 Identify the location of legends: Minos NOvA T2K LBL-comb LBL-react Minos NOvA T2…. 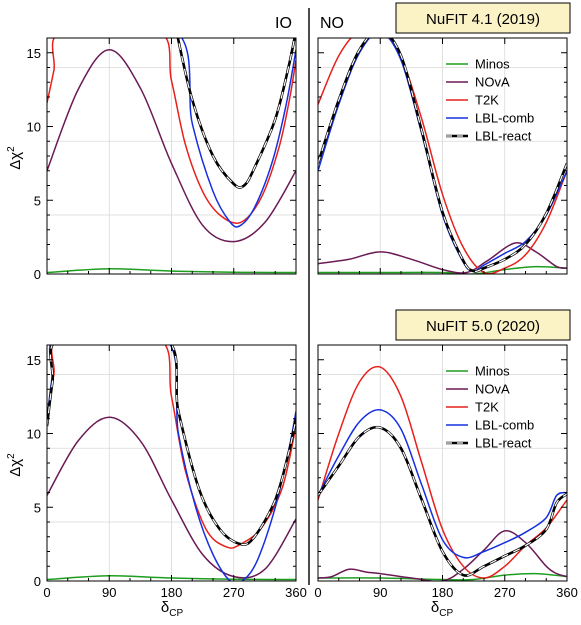
(490, 254).